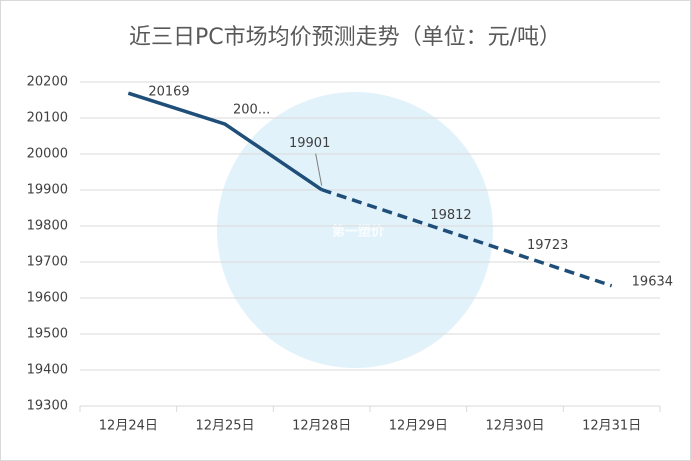 This screenshot has height=461, width=691. Describe the element at coordinates (47, 118) in the screenshot. I see `y-tick-label: 20100` at that location.